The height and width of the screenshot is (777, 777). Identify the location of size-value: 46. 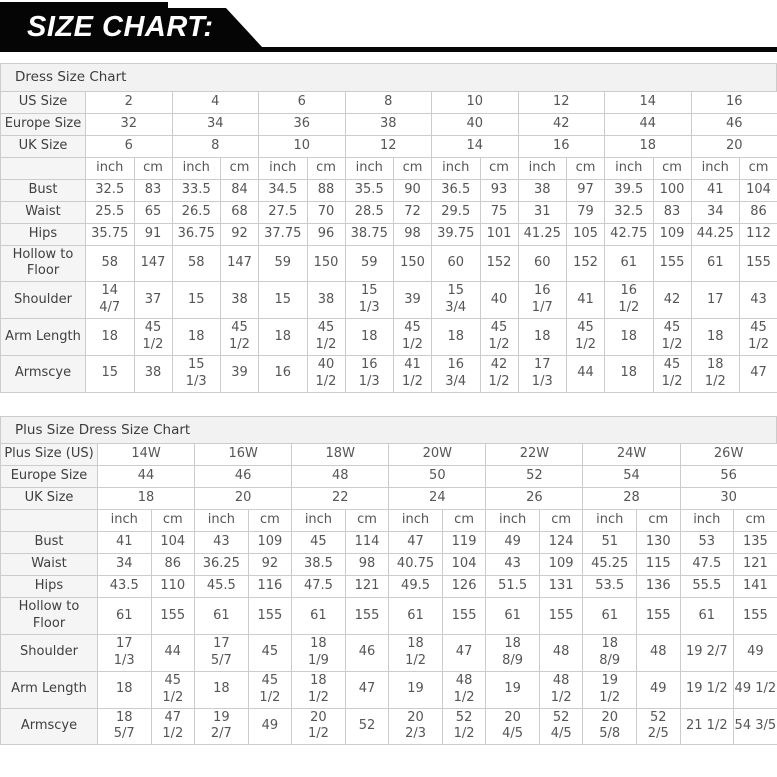
(243, 477).